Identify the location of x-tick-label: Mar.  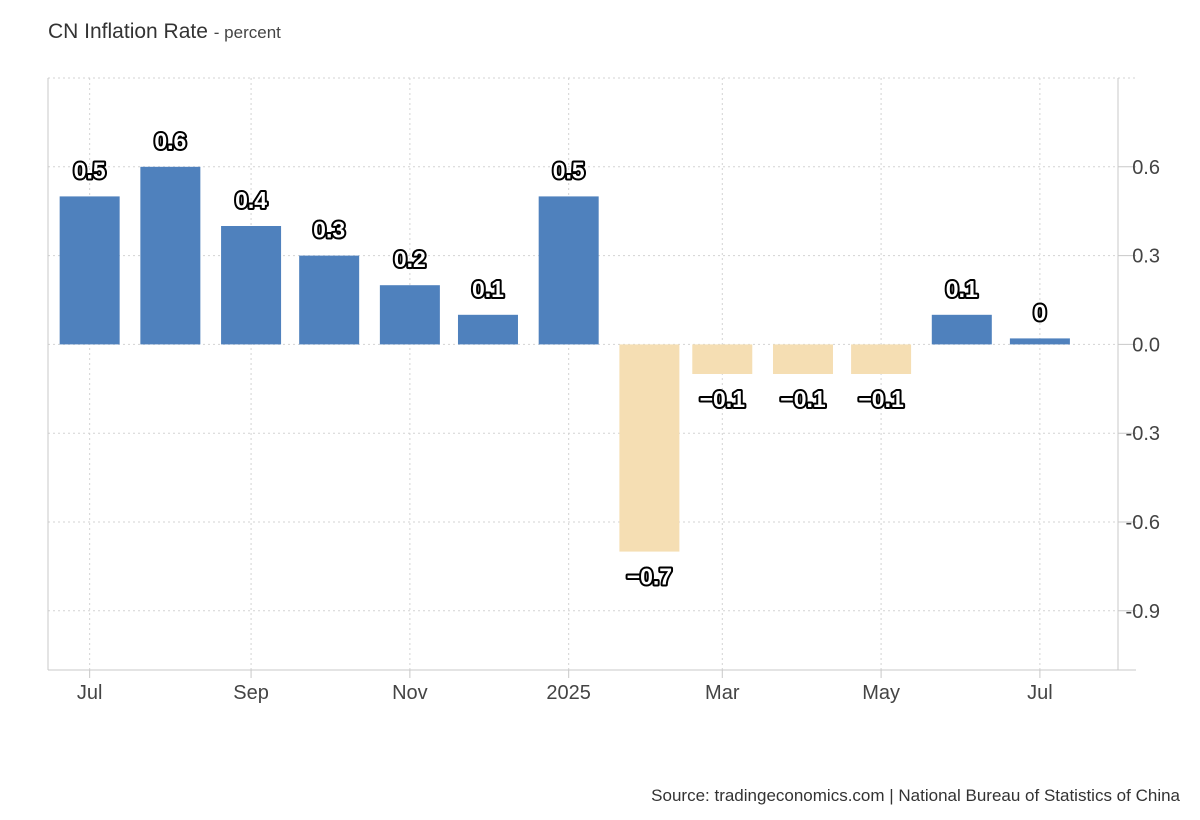
(722, 693).